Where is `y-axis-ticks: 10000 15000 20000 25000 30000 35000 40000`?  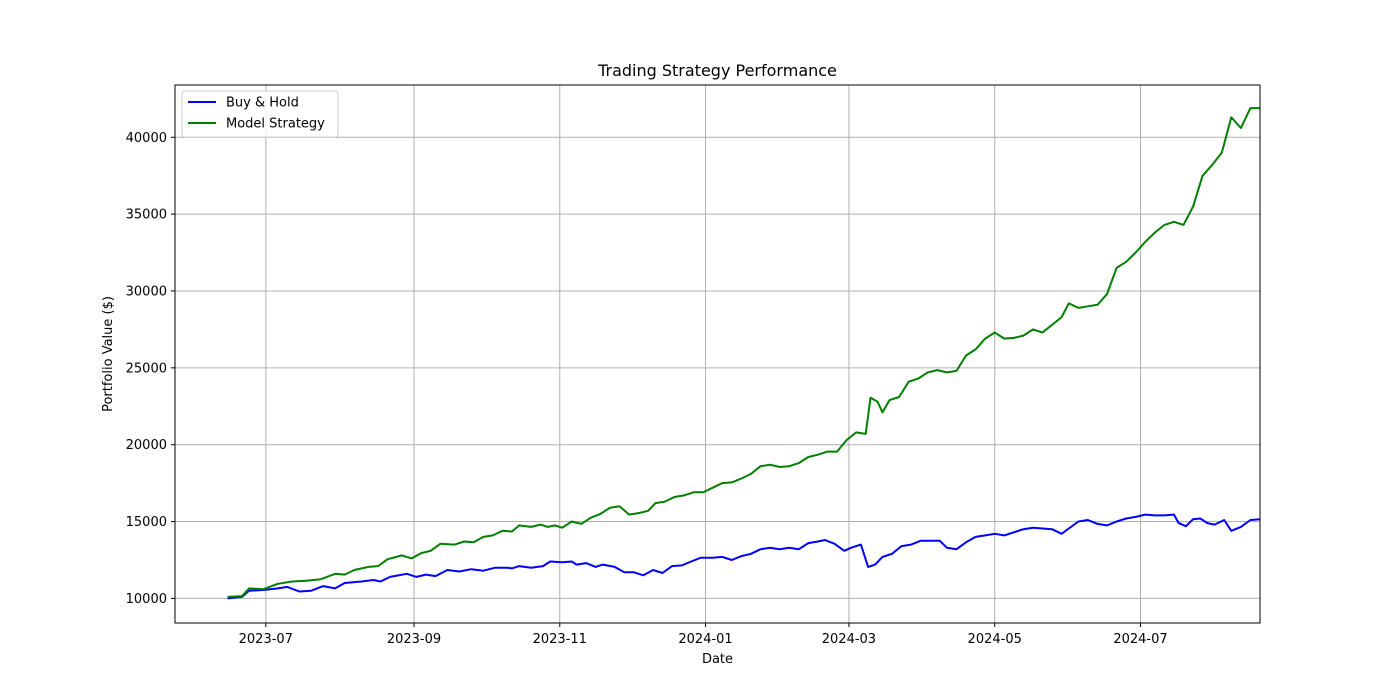 y-axis-ticks: 10000 15000 20000 25000 30000 35000 40000 is located at coordinates (150, 369).